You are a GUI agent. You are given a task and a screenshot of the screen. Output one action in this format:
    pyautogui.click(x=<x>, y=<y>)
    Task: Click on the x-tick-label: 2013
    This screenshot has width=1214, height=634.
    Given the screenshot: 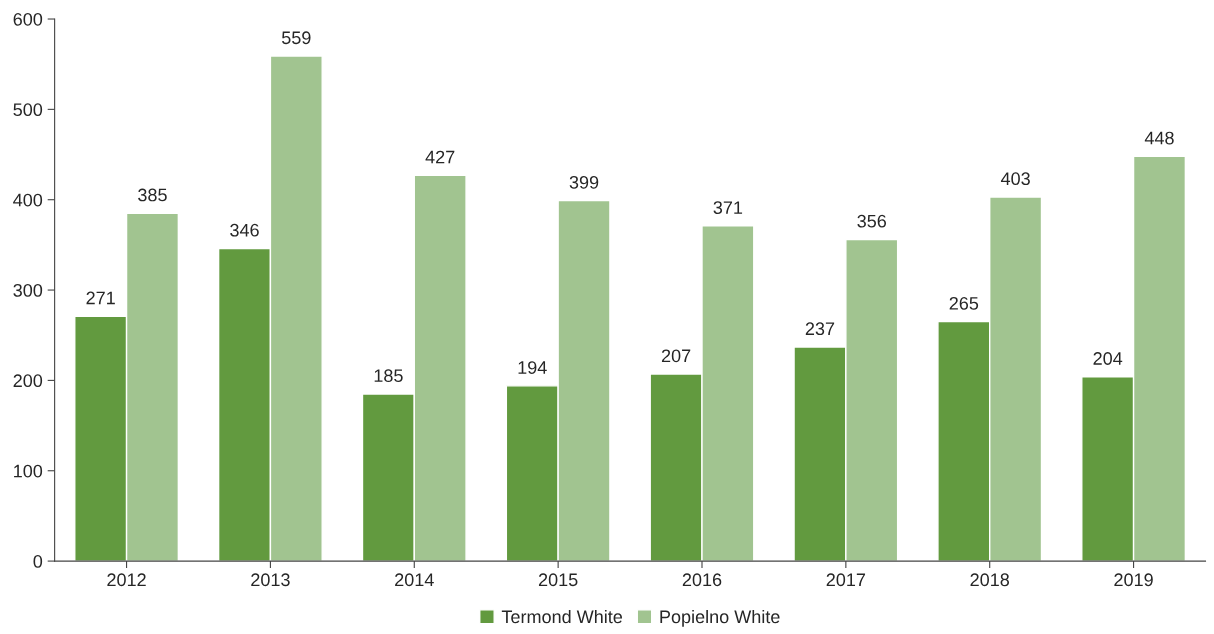 What is the action you would take?
    pyautogui.click(x=270, y=580)
    